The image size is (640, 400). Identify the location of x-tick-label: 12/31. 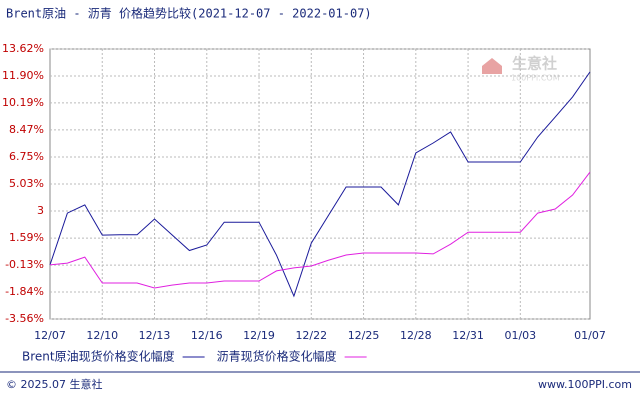
(468, 335).